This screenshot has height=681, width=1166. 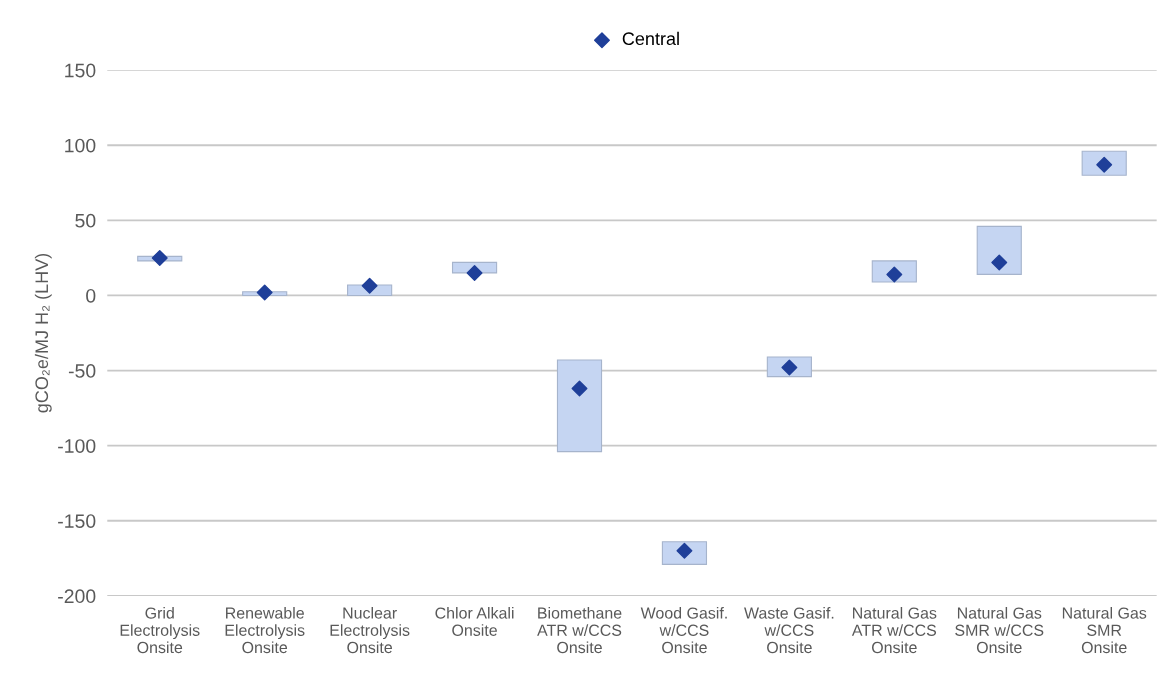 I want to click on x-tick-label: Natural Gas SMR w/CCS Onsite, so click(x=999, y=630).